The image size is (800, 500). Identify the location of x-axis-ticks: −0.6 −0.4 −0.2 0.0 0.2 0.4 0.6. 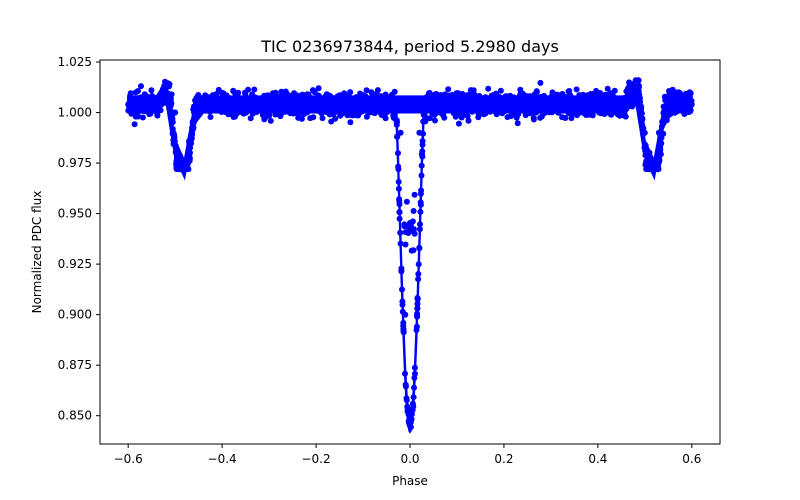
(407, 455).